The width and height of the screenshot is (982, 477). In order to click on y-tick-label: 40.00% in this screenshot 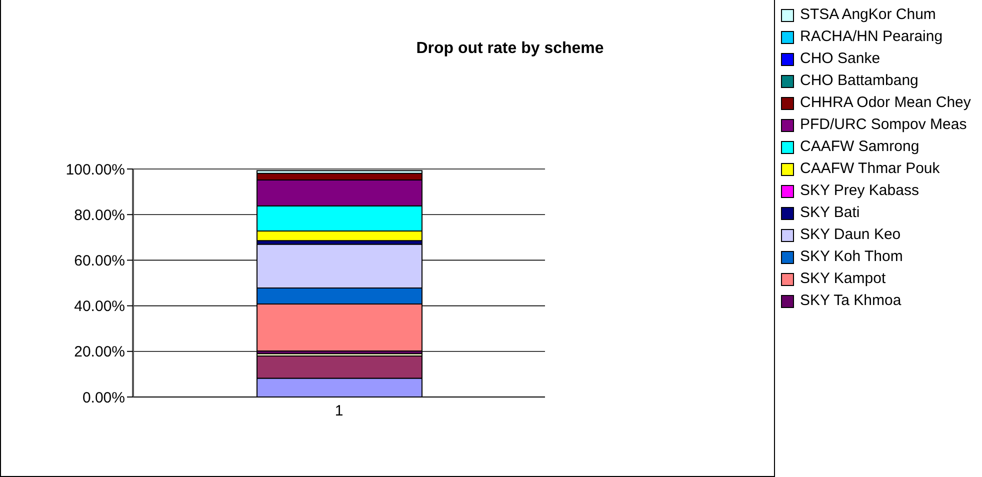, I will do `click(99, 307)`.